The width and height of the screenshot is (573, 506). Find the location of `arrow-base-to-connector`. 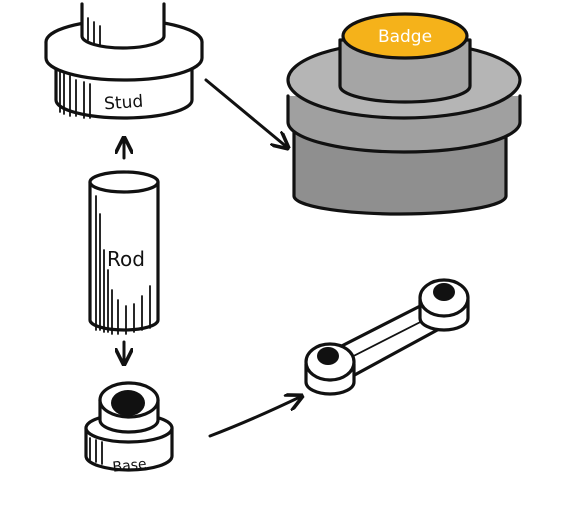

arrow-base-to-connector is located at coordinates (255, 417).